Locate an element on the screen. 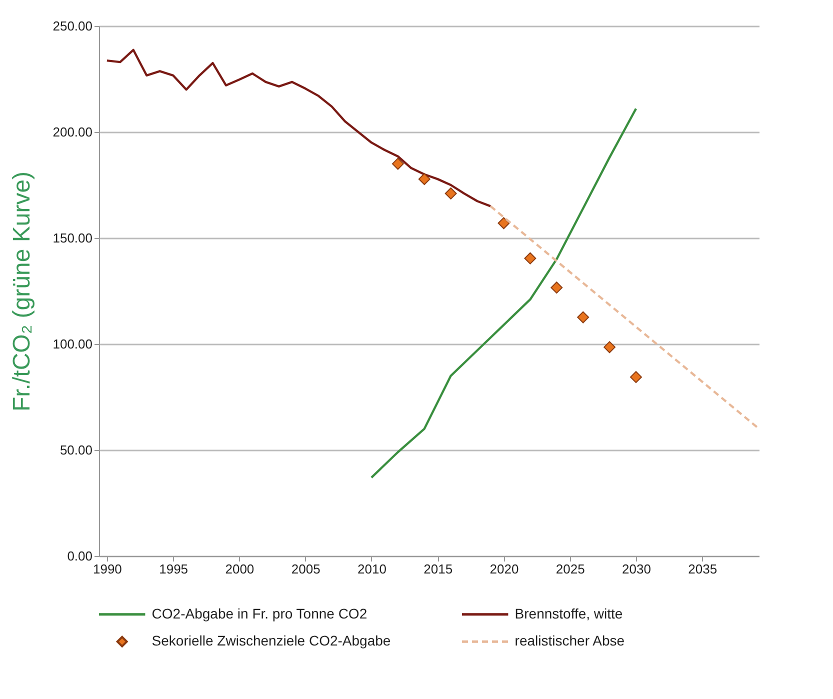 Image resolution: width=833 pixels, height=699 pixels. line-series is located at coordinates (299, 128).